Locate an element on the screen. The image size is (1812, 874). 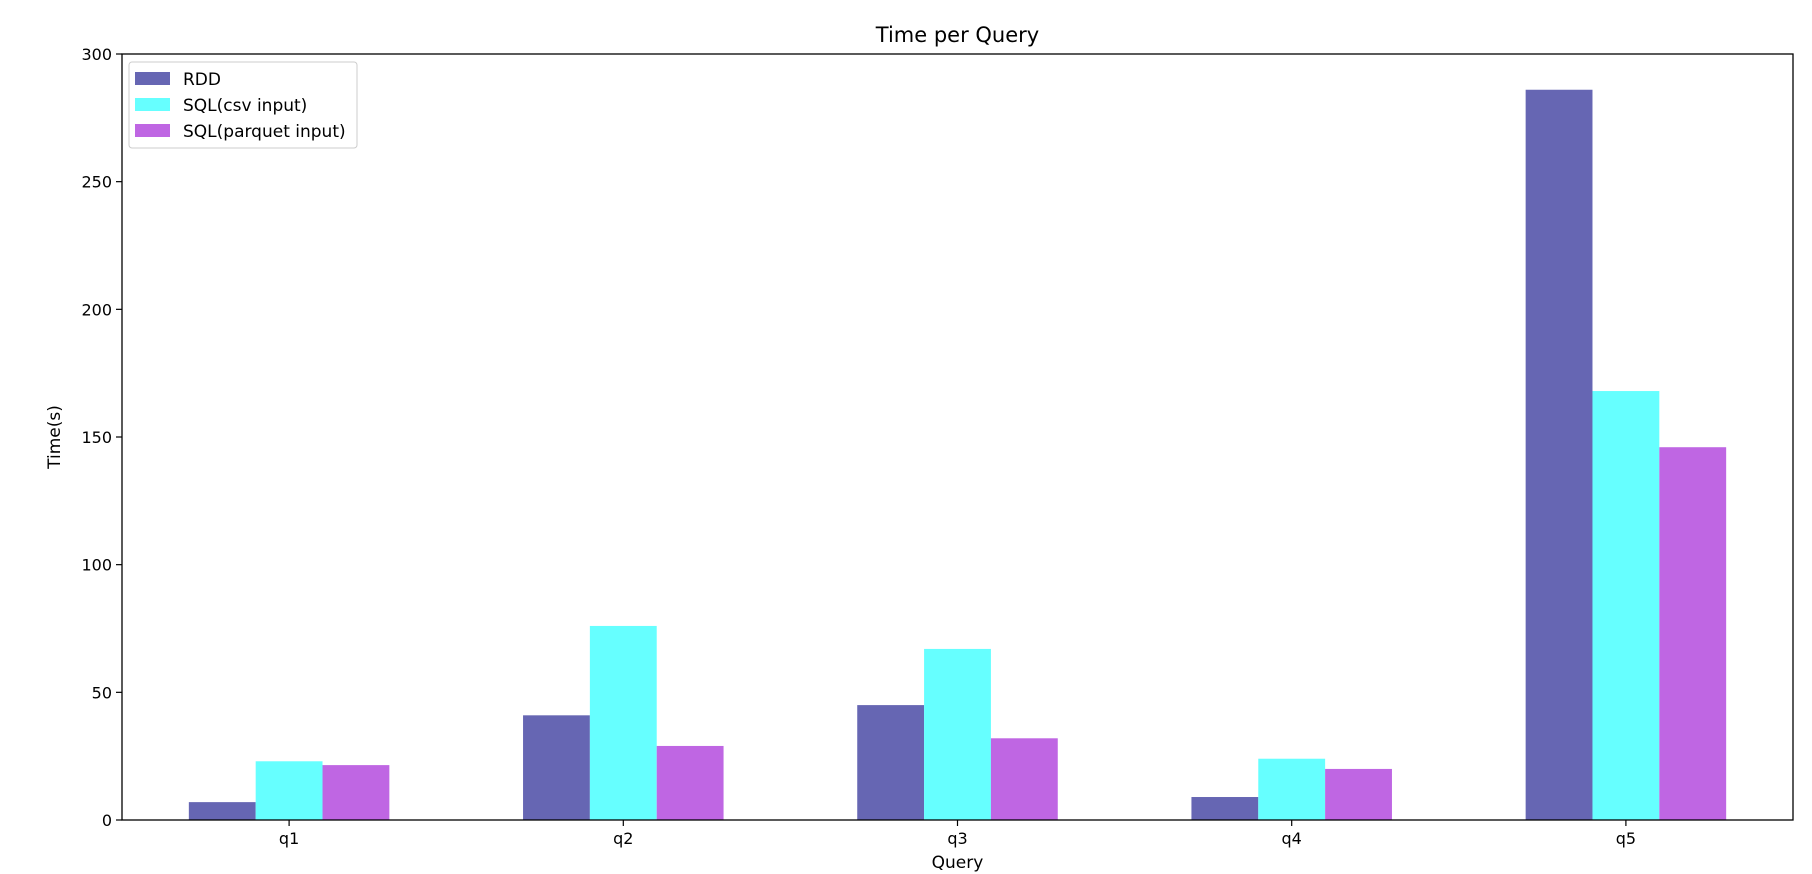
x-axis: q1 q2 q3 q4 q5 is located at coordinates (957, 834).